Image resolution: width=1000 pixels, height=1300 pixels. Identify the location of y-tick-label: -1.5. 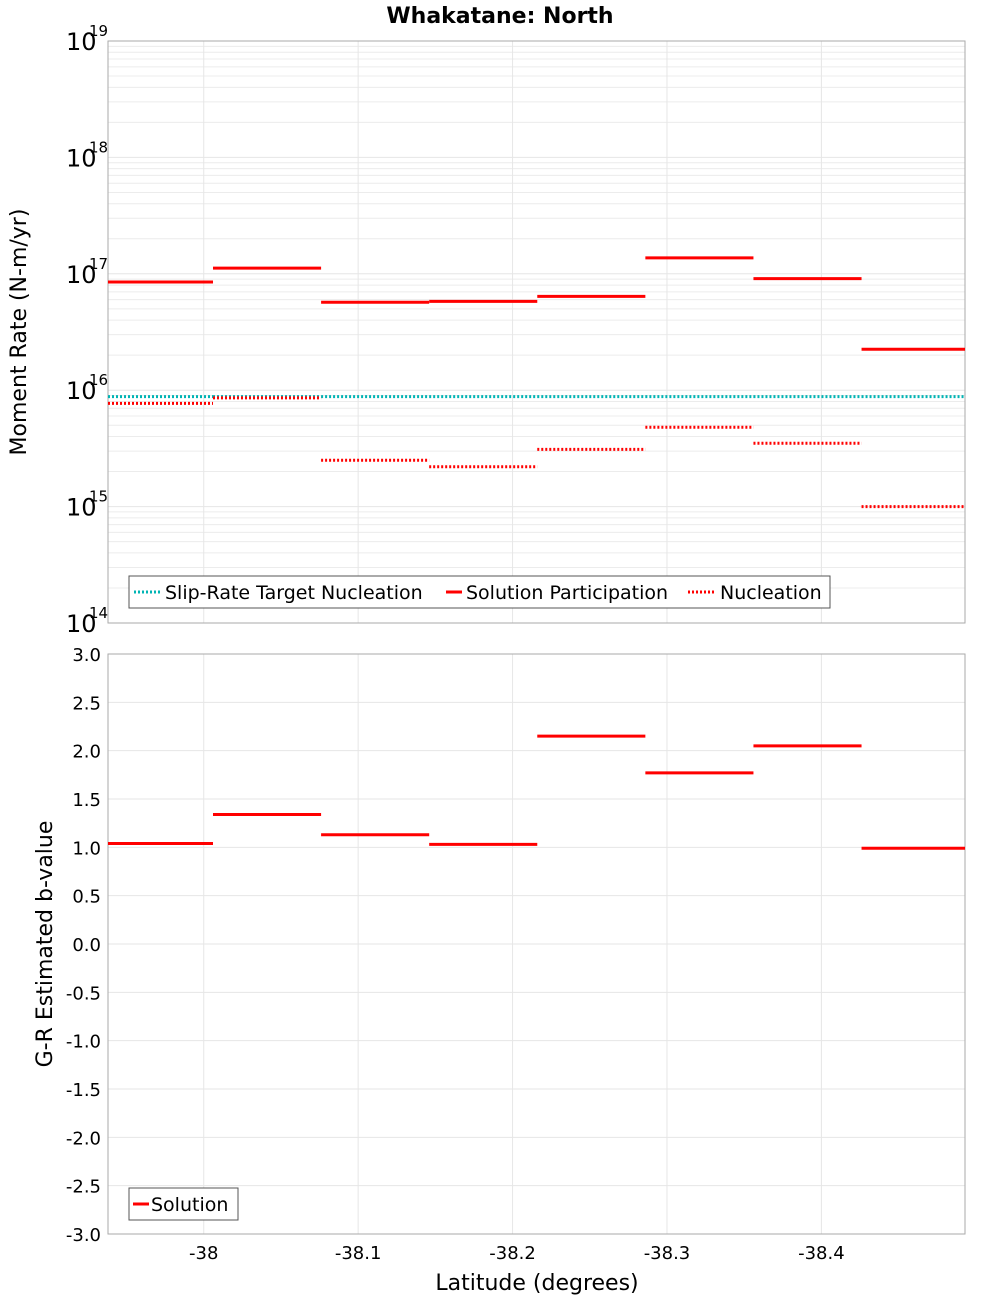
(83, 1090).